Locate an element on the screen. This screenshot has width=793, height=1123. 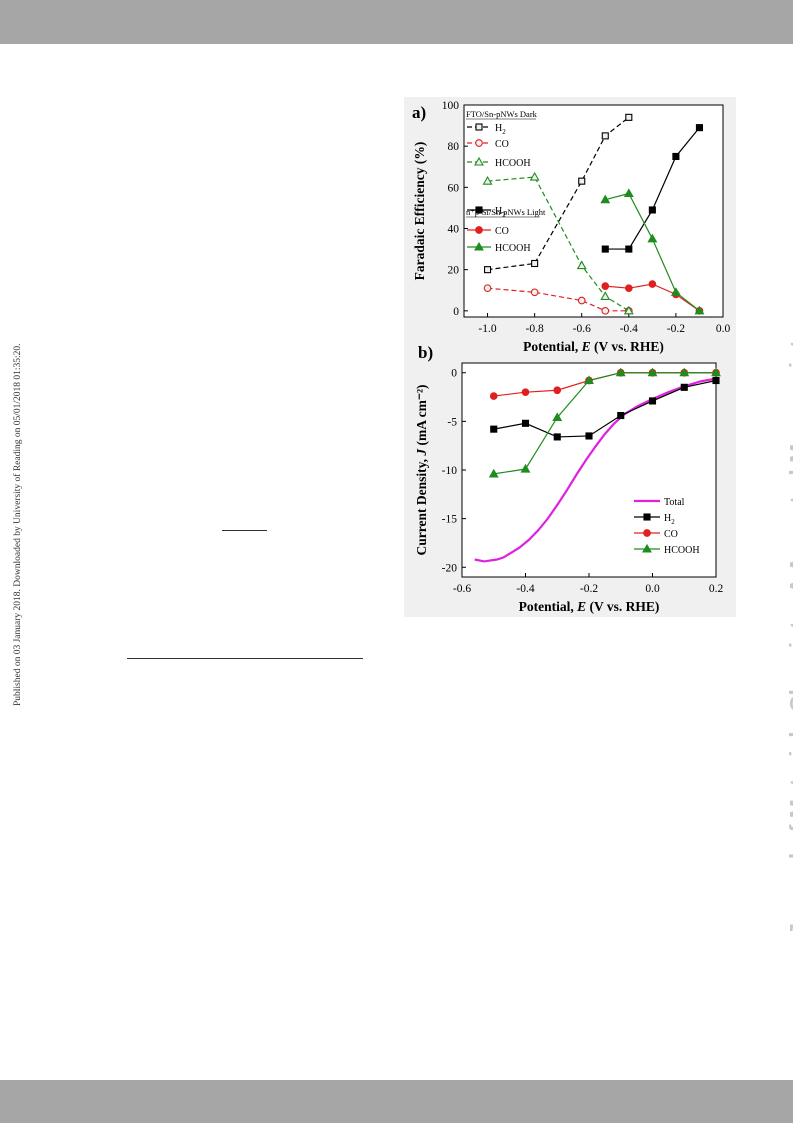
legend-group1-title: FTO/Sn-pNWs Dark is located at coordinates (502, 114).